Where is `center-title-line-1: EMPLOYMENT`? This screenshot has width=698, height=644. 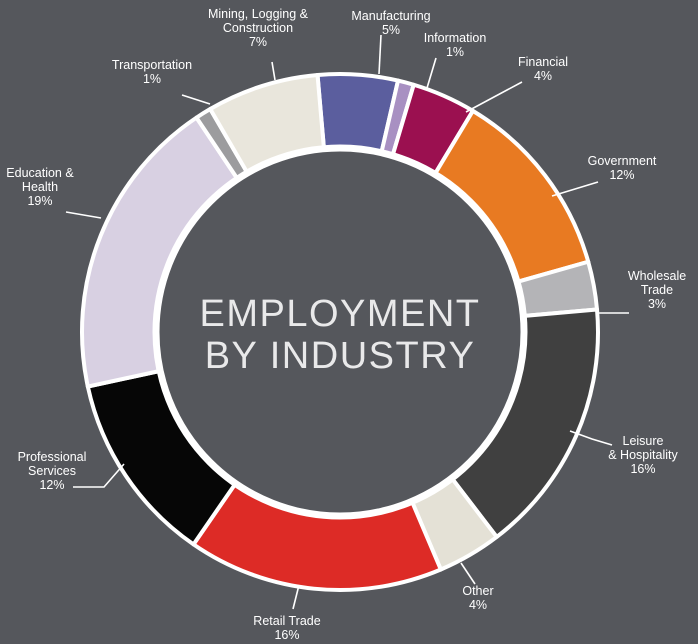 center-title-line-1: EMPLOYMENT is located at coordinates (339, 314).